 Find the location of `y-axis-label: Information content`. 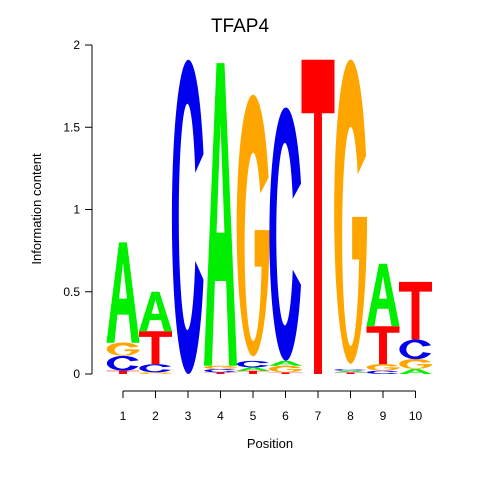

y-axis-label: Information content is located at coordinates (36, 209).